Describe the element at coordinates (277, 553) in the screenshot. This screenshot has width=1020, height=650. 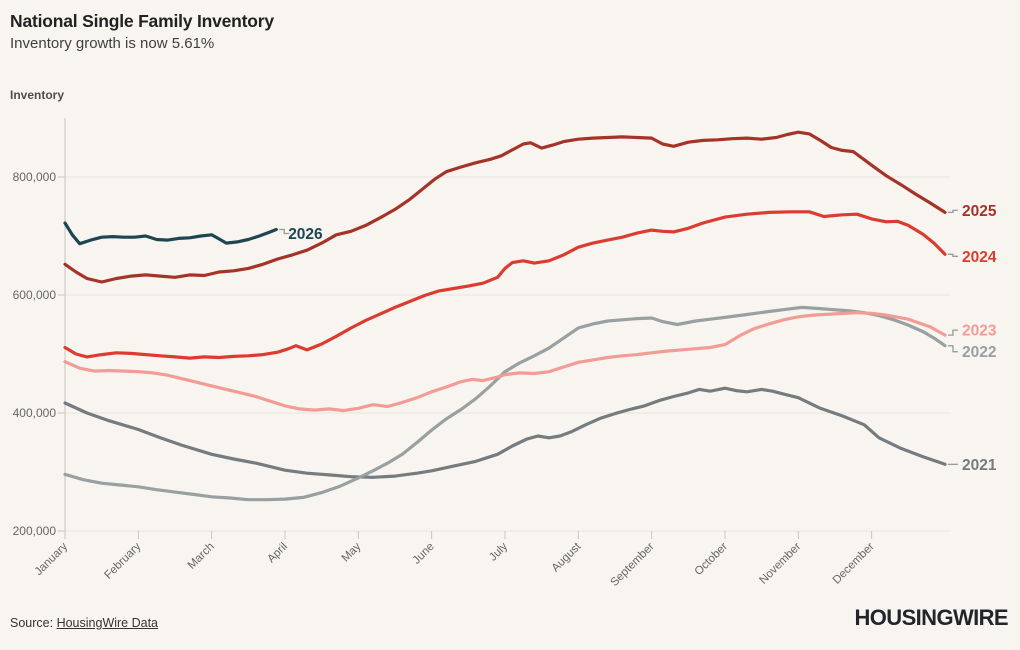
I see `x-tick-label-April: April` at that location.